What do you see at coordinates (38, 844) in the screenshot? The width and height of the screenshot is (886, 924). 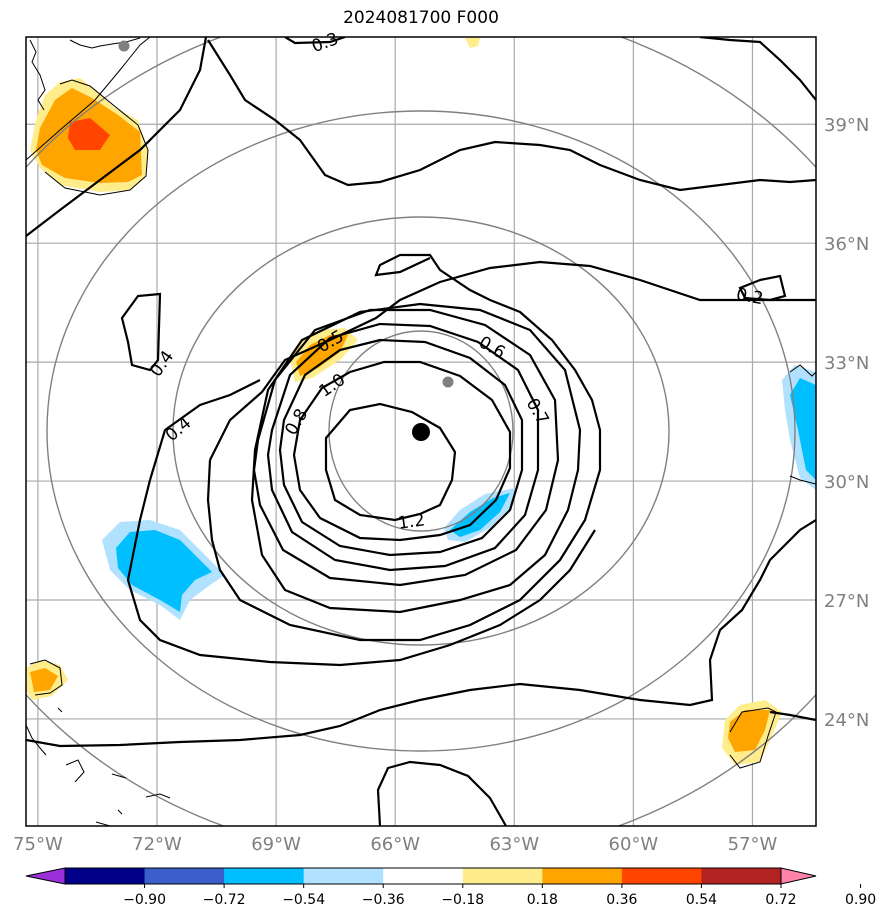 I see `longitude-tick-label: 75°W` at bounding box center [38, 844].